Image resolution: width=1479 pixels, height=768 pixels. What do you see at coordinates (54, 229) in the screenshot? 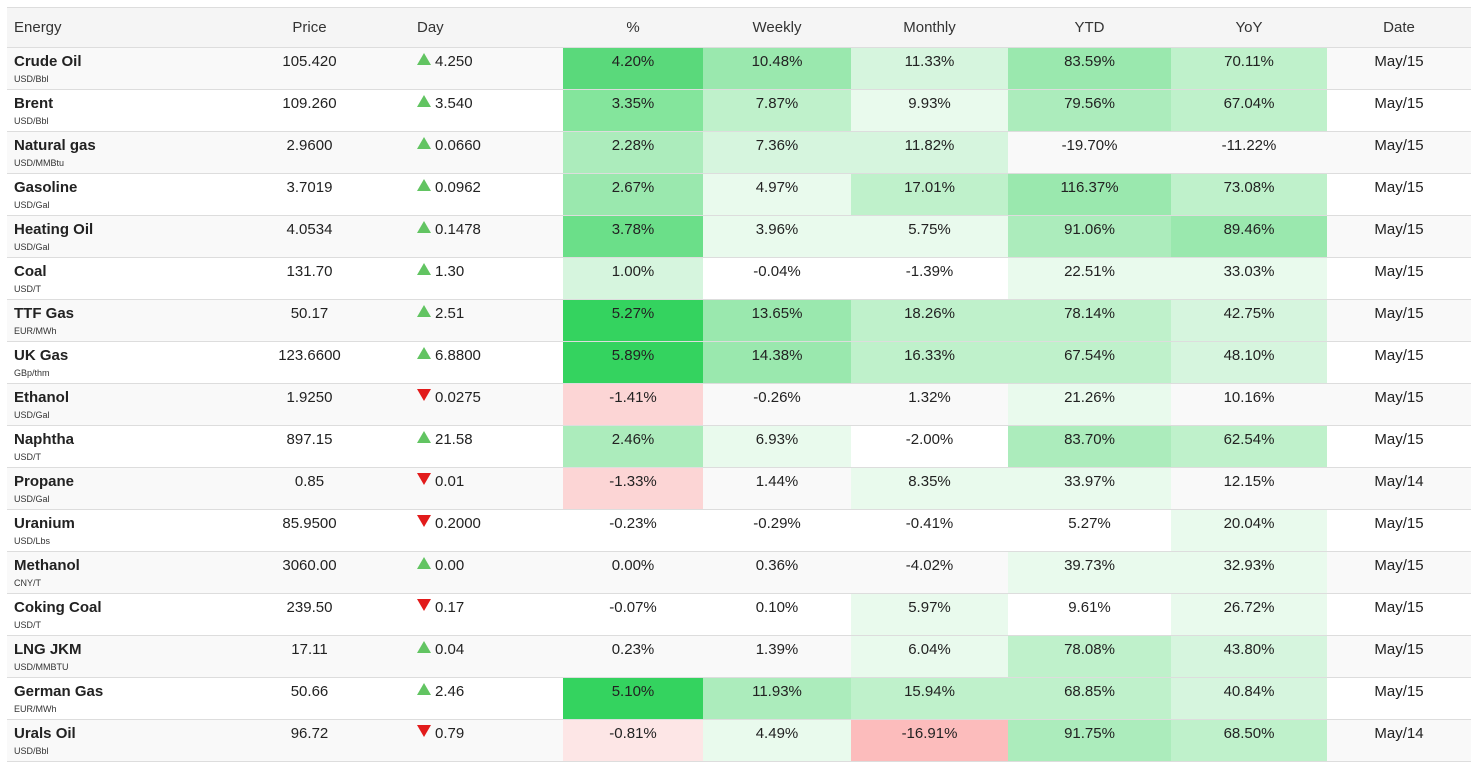
I see `commodity-name-link: Heating Oil` at bounding box center [54, 229].